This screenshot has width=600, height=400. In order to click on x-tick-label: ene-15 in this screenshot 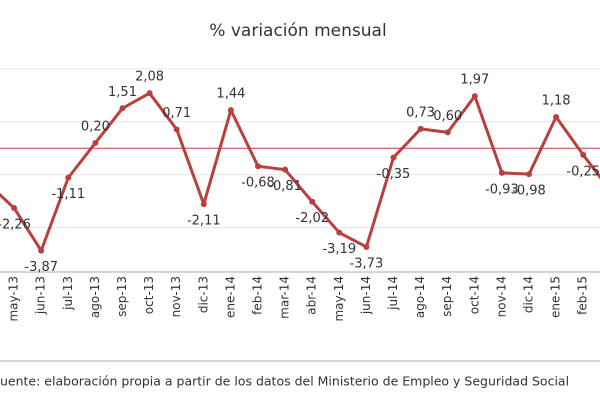, I will do `click(556, 297)`.